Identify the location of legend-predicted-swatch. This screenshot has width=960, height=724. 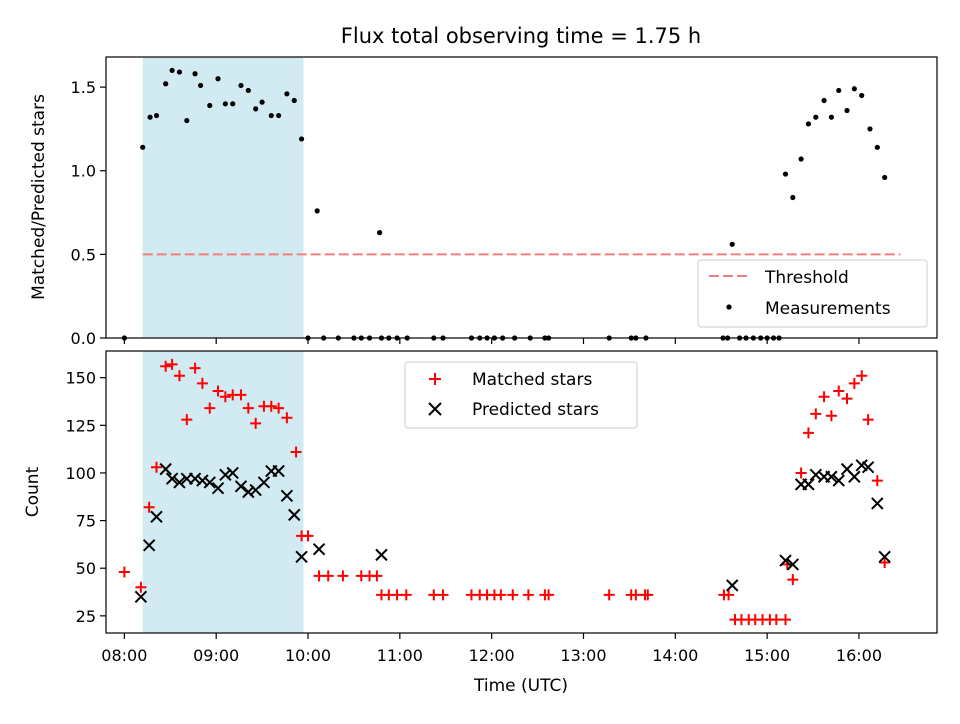
(435, 409).